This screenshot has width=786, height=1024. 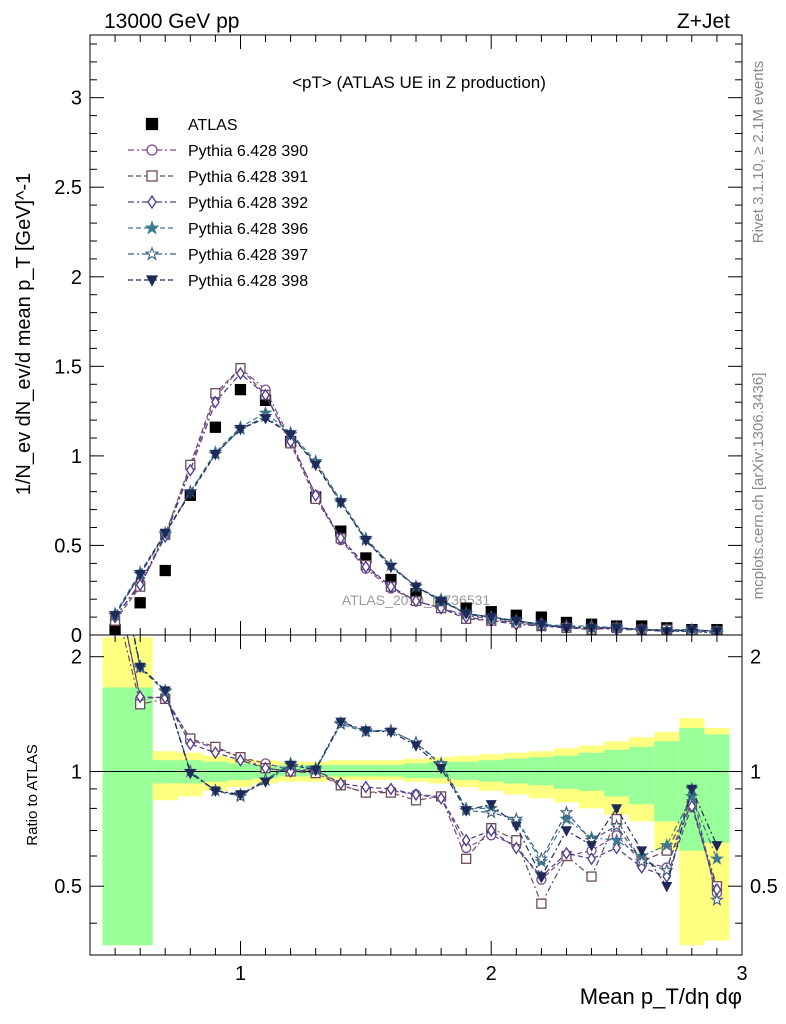 I want to click on legend-label: Pythia 6.428 397, so click(x=248, y=255).